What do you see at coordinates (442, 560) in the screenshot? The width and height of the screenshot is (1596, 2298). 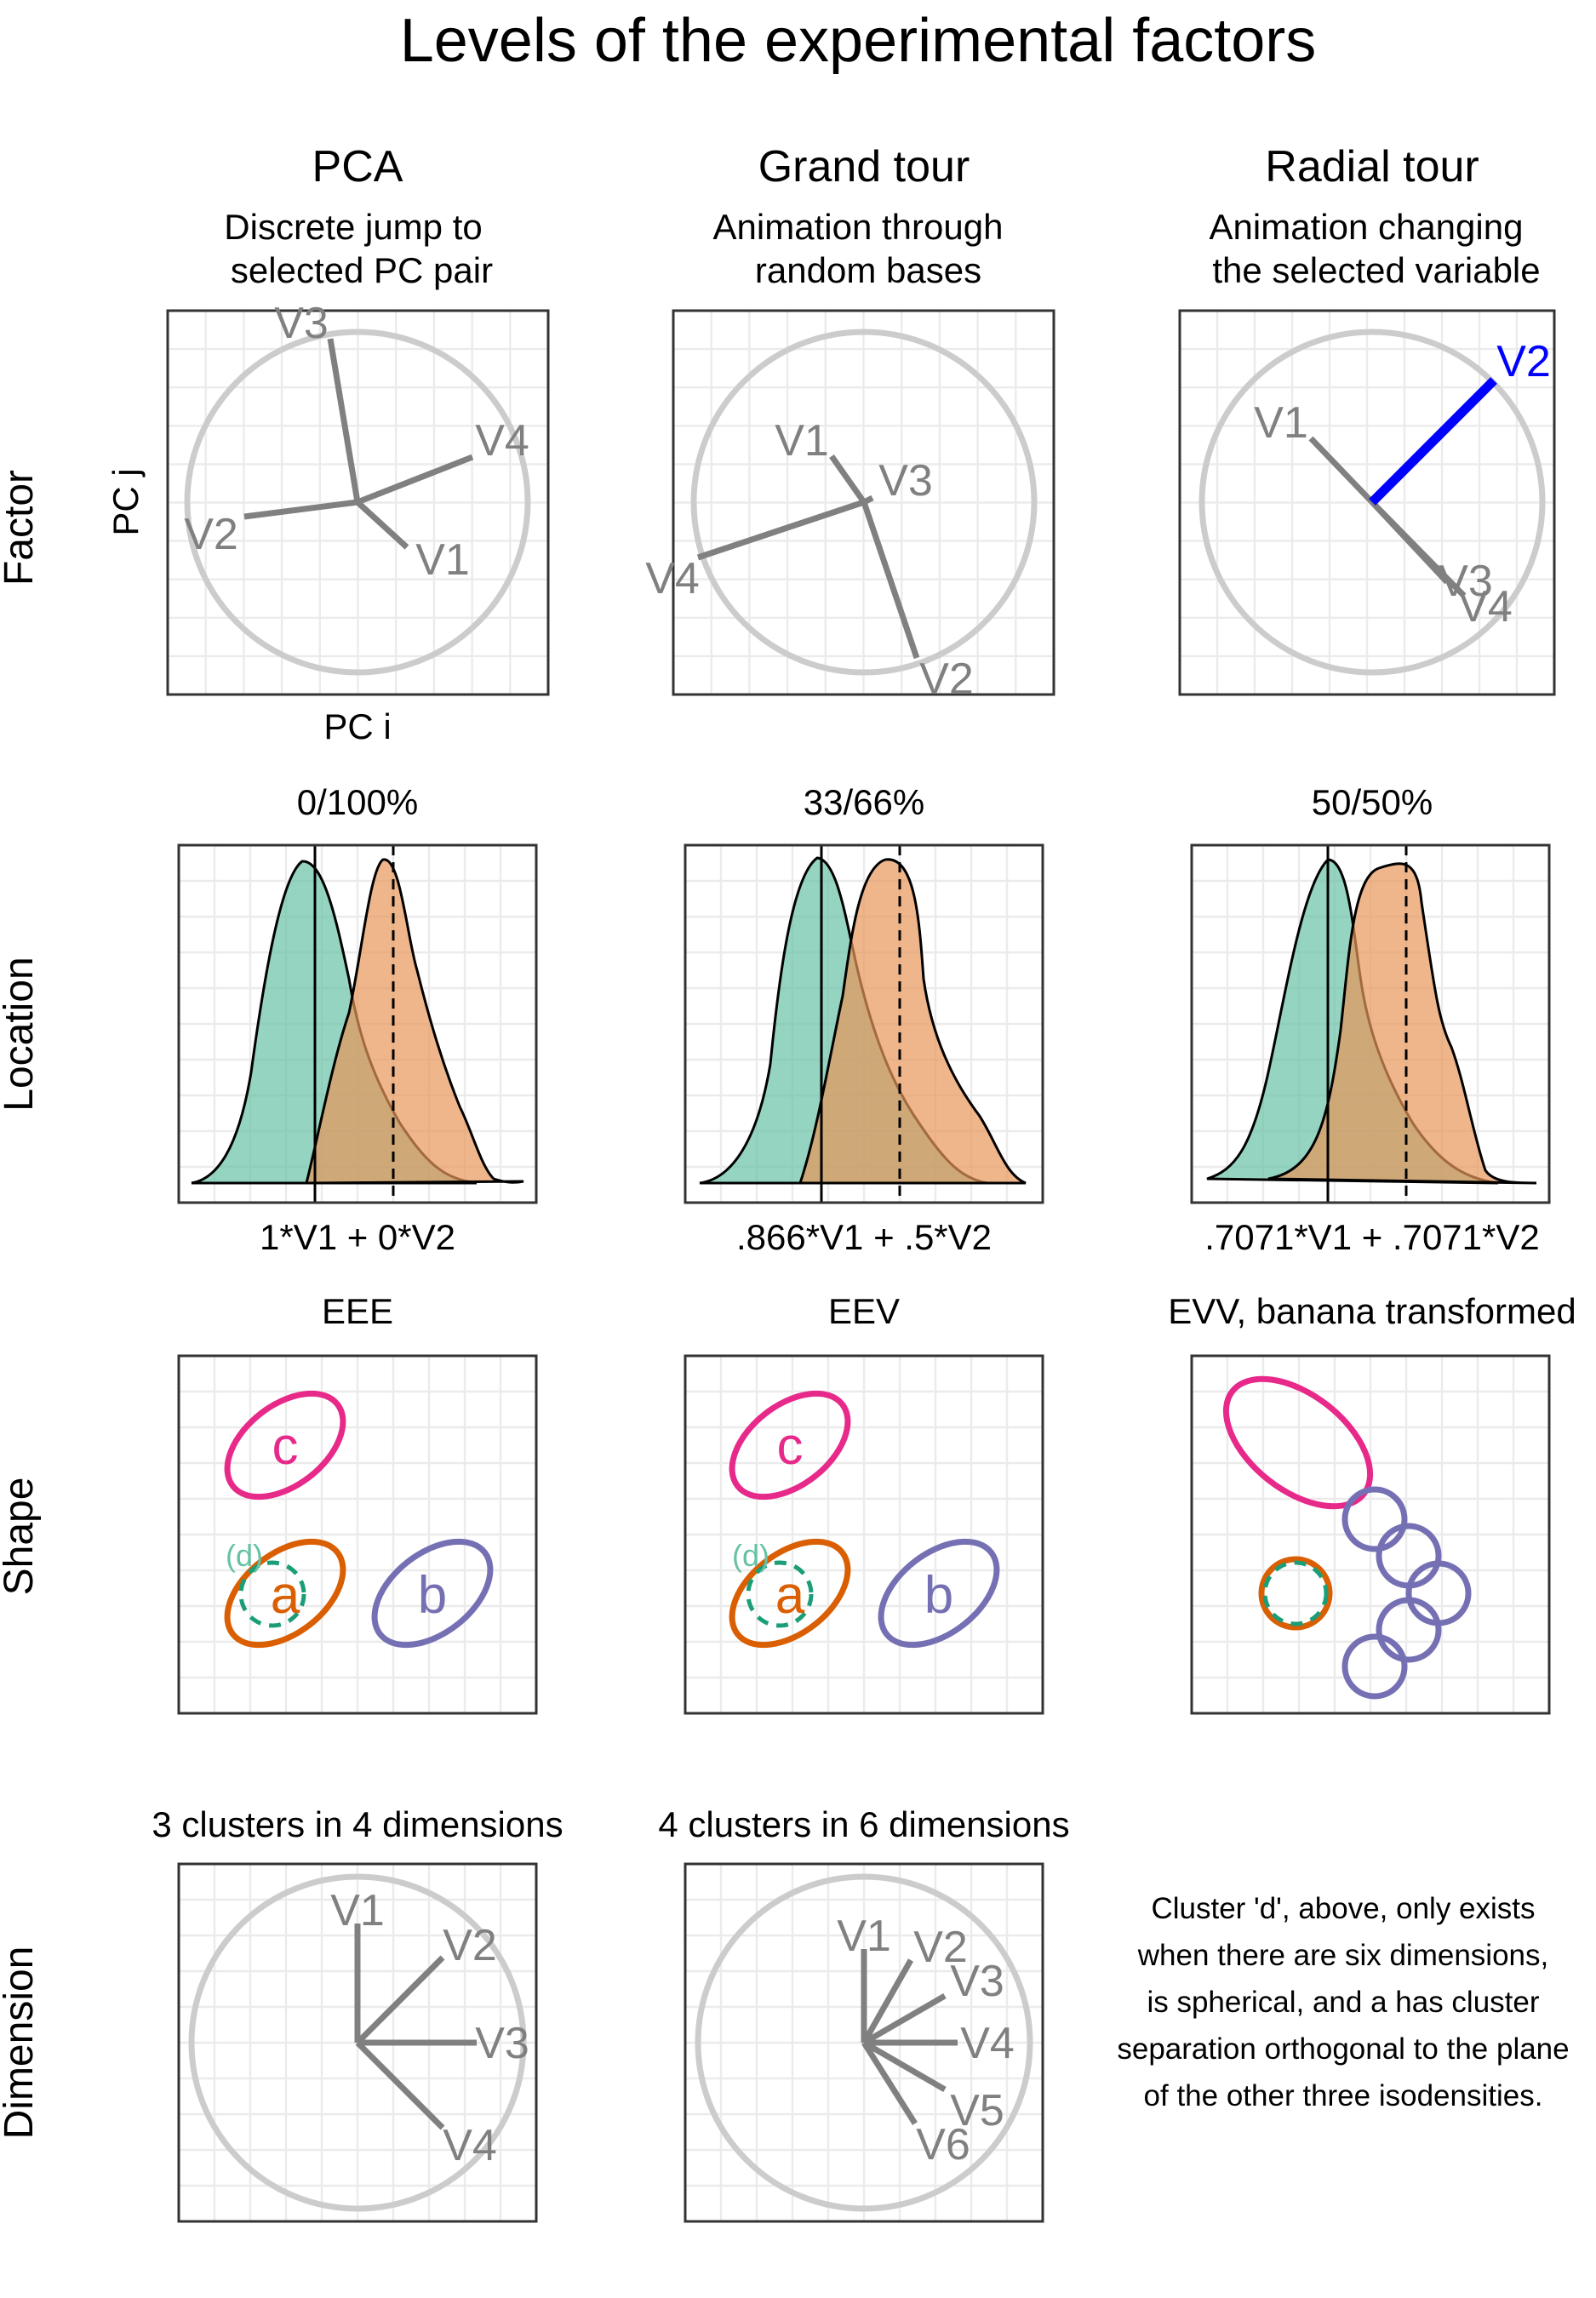 I see `factor-pca-label-v1: V1` at bounding box center [442, 560].